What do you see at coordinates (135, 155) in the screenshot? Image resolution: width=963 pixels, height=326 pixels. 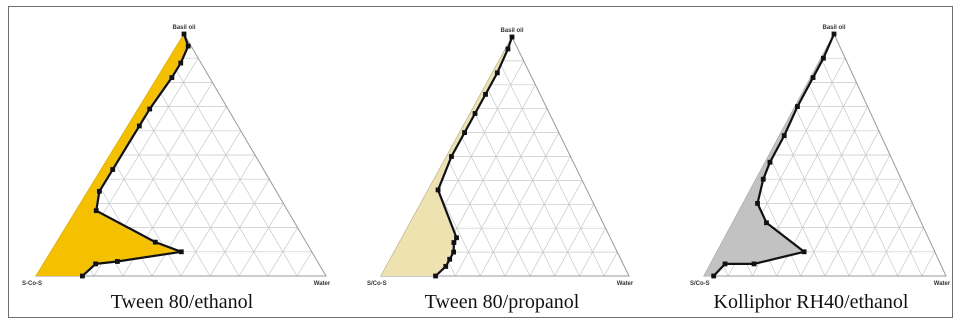 I see `phase-boundary-line` at bounding box center [135, 155].